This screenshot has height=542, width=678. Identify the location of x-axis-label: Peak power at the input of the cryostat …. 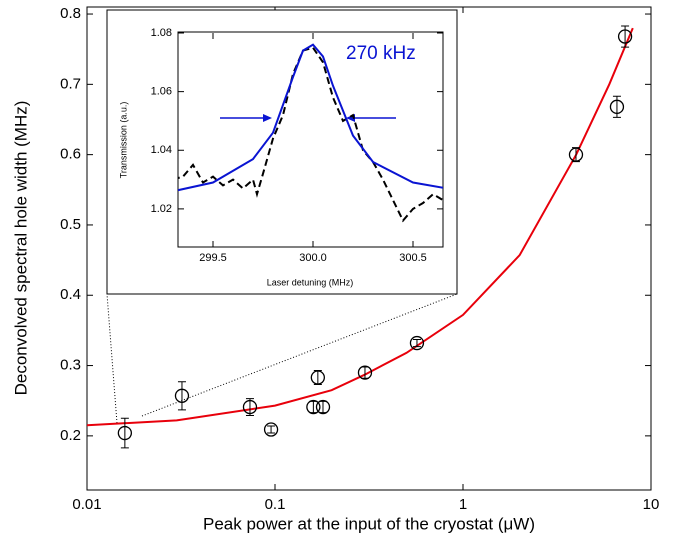
(369, 523).